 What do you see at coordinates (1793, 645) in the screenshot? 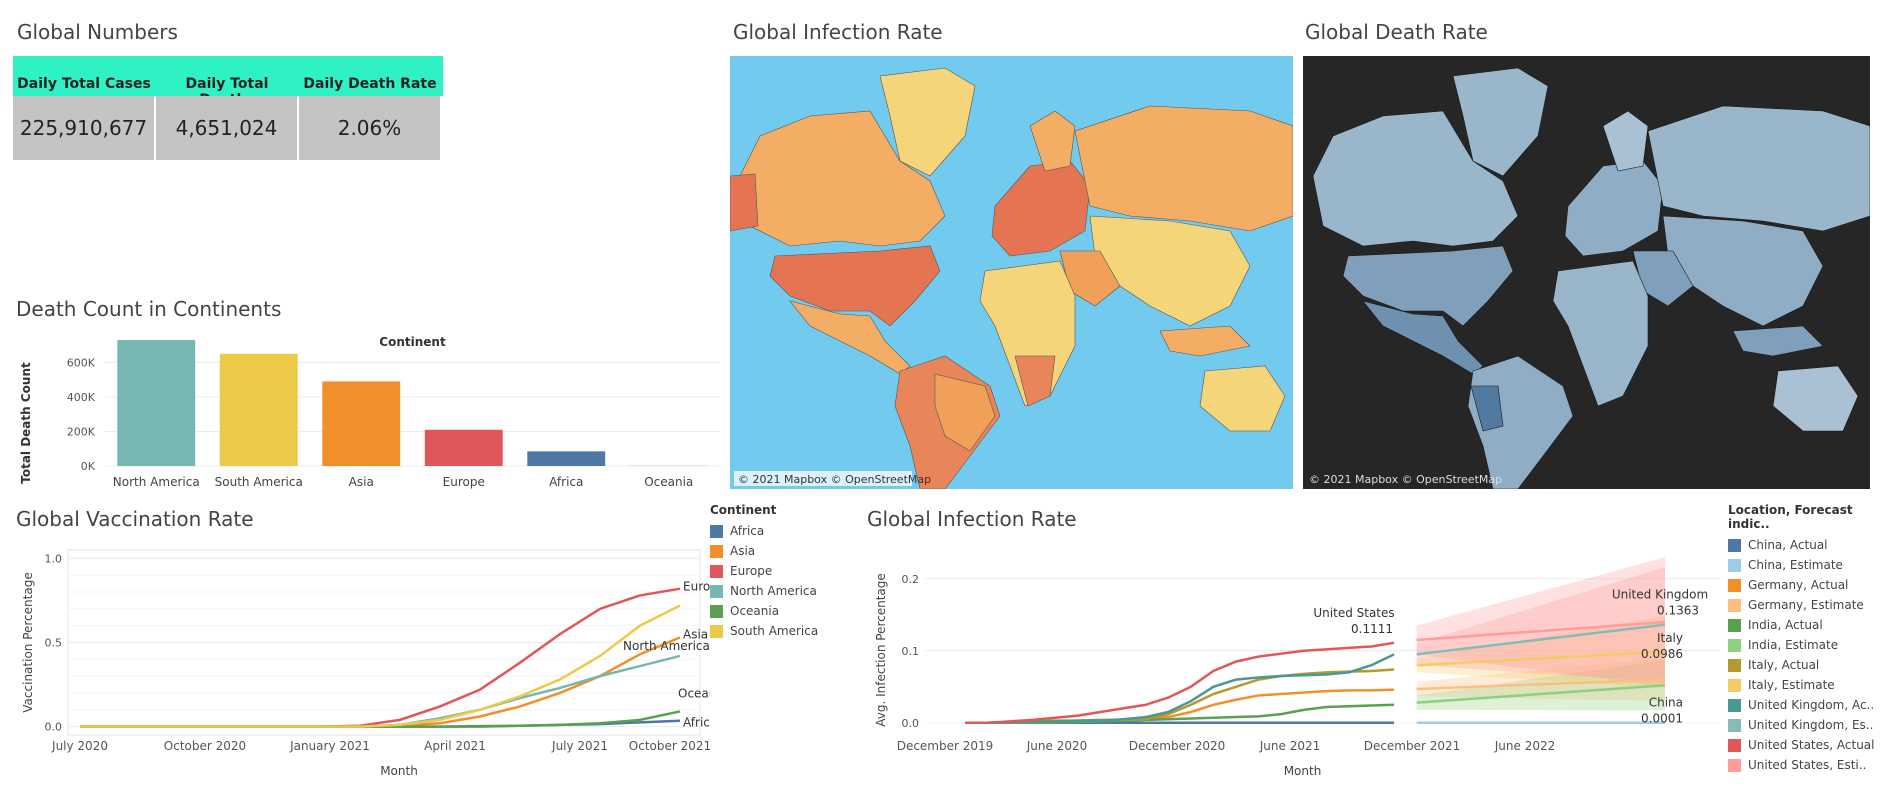
I see `legend-label: India, Estimate` at bounding box center [1793, 645].